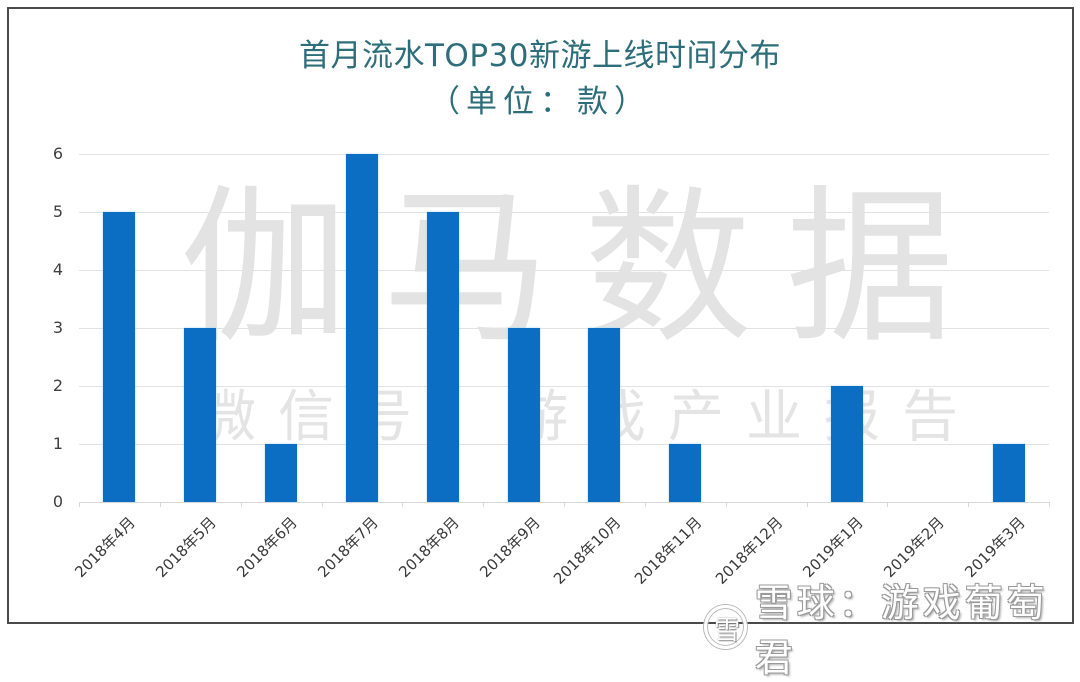 This screenshot has width=1080, height=682. What do you see at coordinates (58, 211) in the screenshot?
I see `y-tick-label: 5` at bounding box center [58, 211].